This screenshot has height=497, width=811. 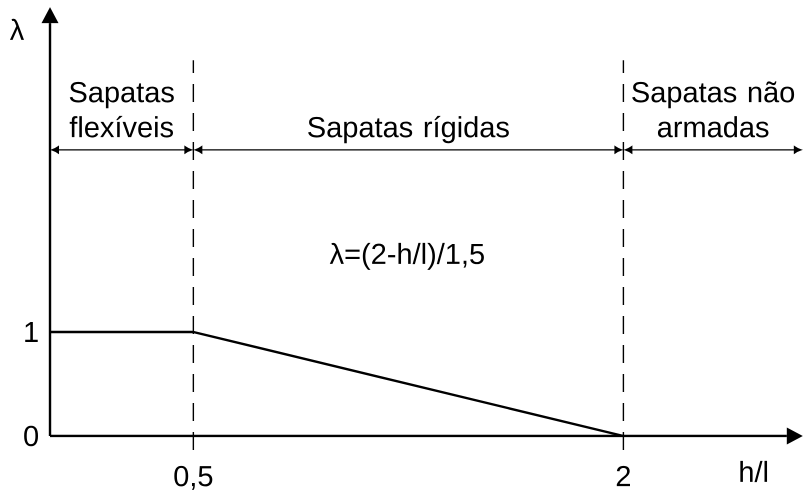 What do you see at coordinates (407, 256) in the screenshot?
I see `annotation: λ=(2-h/l)/1,5` at bounding box center [407, 256].